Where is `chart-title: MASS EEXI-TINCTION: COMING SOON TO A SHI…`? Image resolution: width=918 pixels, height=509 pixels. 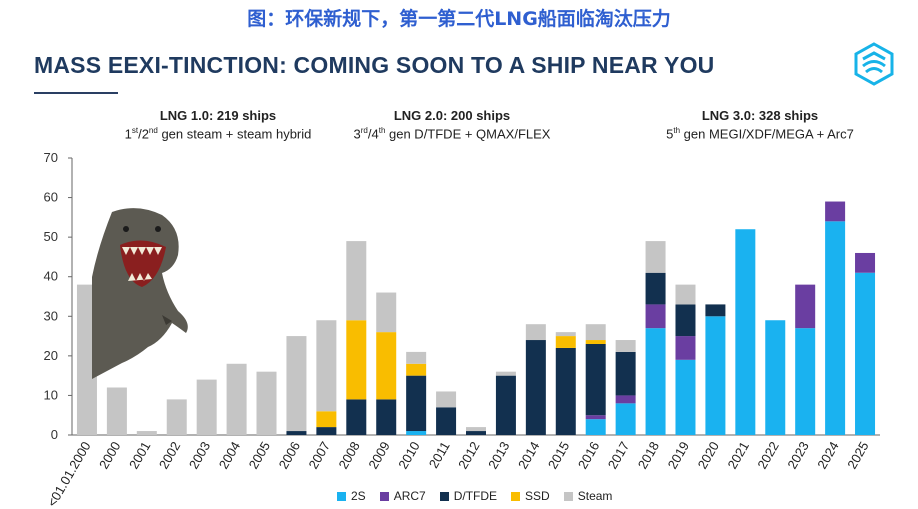 chart-title: MASS EEXI-TINCTION: COMING SOON TO A SHI… is located at coordinates (374, 65).